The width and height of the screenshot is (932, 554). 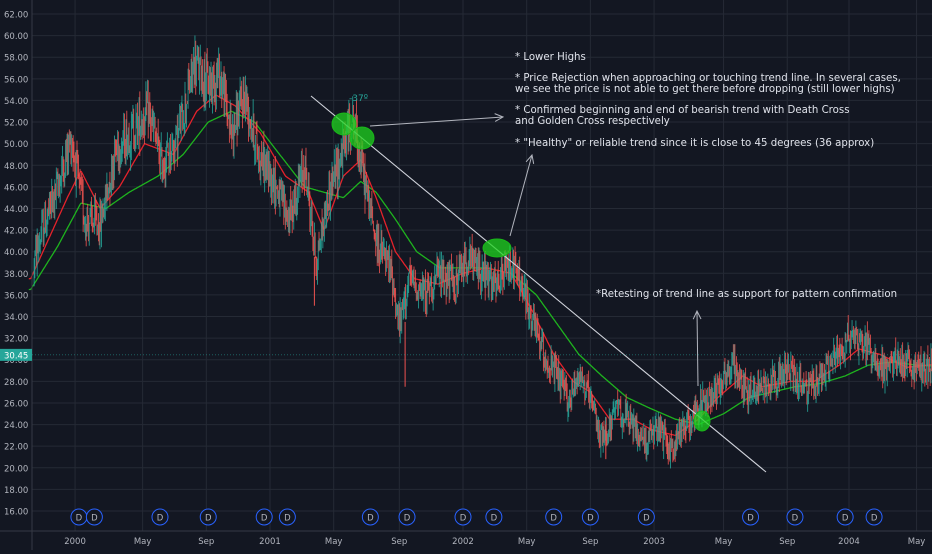 I want to click on y-tick-label: 52.00, so click(x=16, y=124).